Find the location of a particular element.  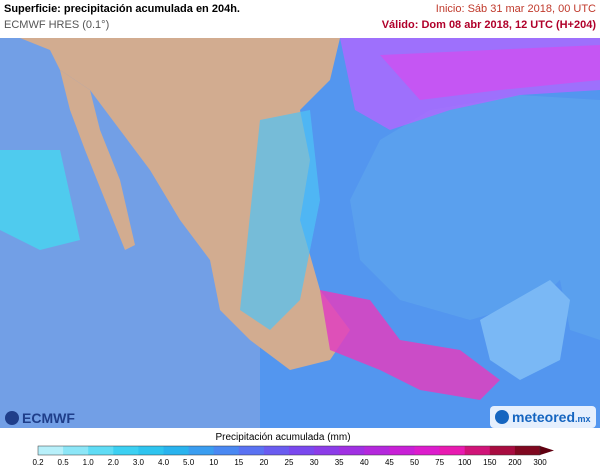

meteored-suffix: .mx is located at coordinates (583, 419).